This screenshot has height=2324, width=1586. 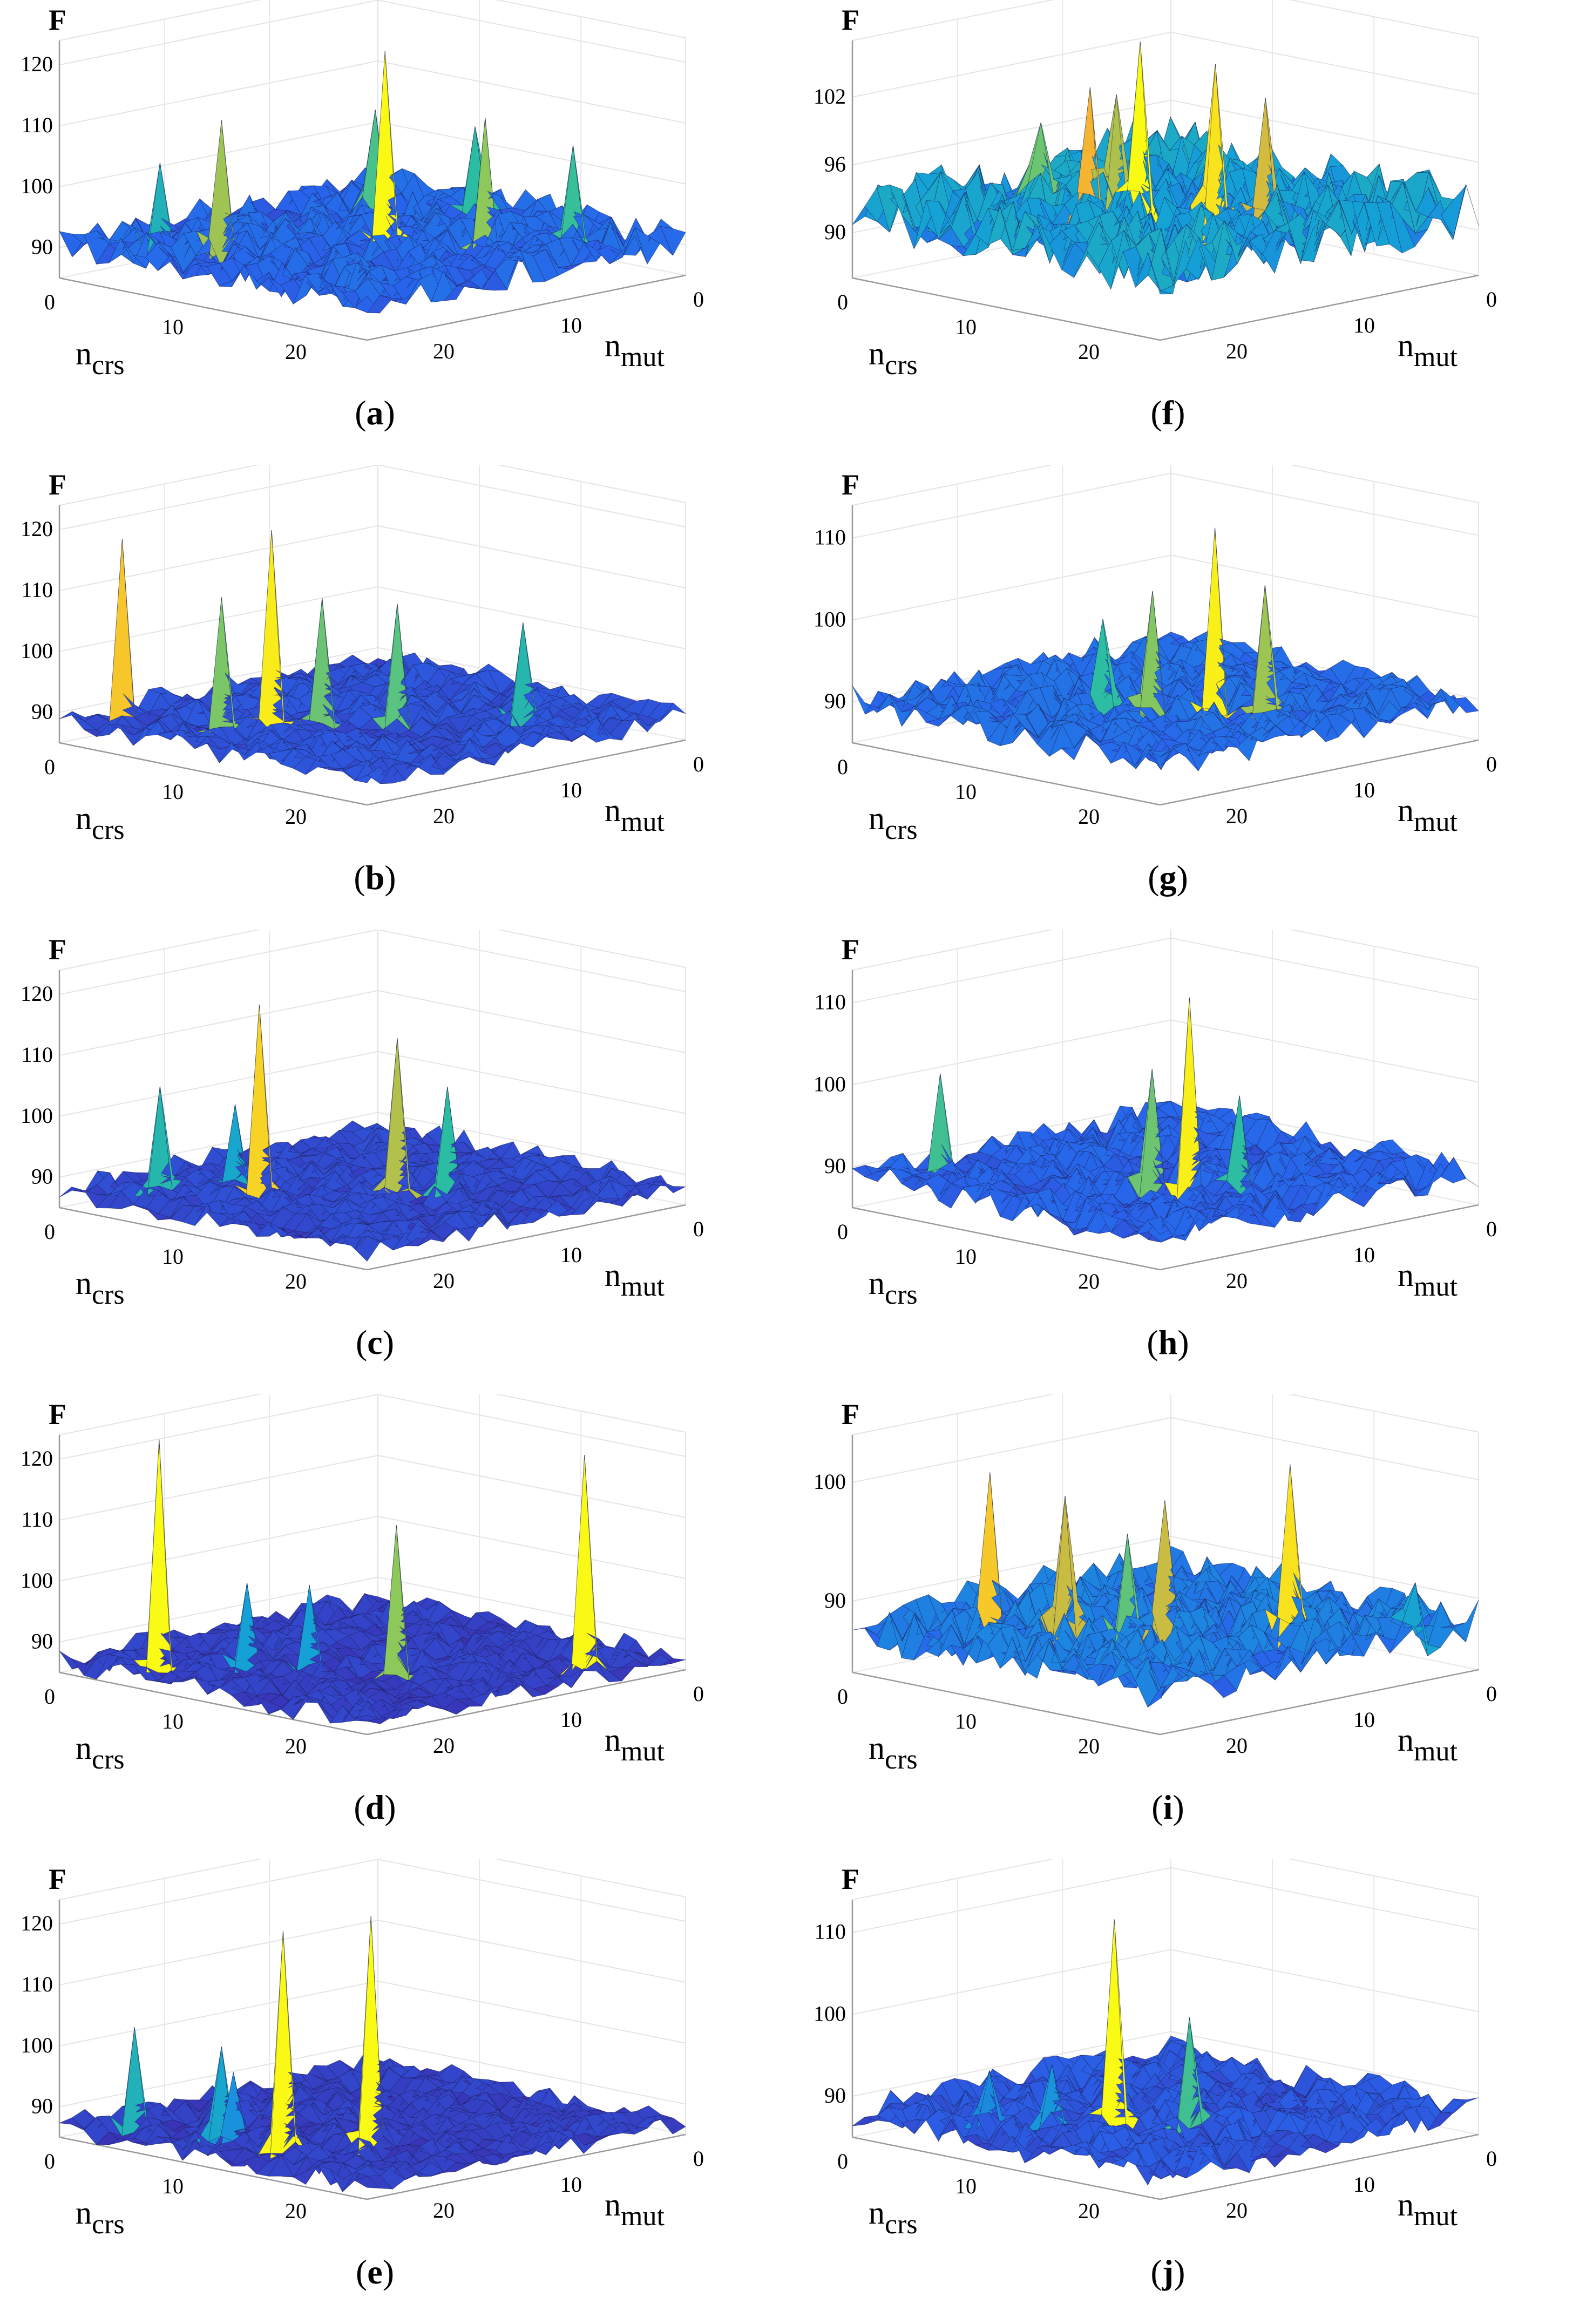 What do you see at coordinates (1006, 309) in the screenshot?
I see `x-axis-line` at bounding box center [1006, 309].